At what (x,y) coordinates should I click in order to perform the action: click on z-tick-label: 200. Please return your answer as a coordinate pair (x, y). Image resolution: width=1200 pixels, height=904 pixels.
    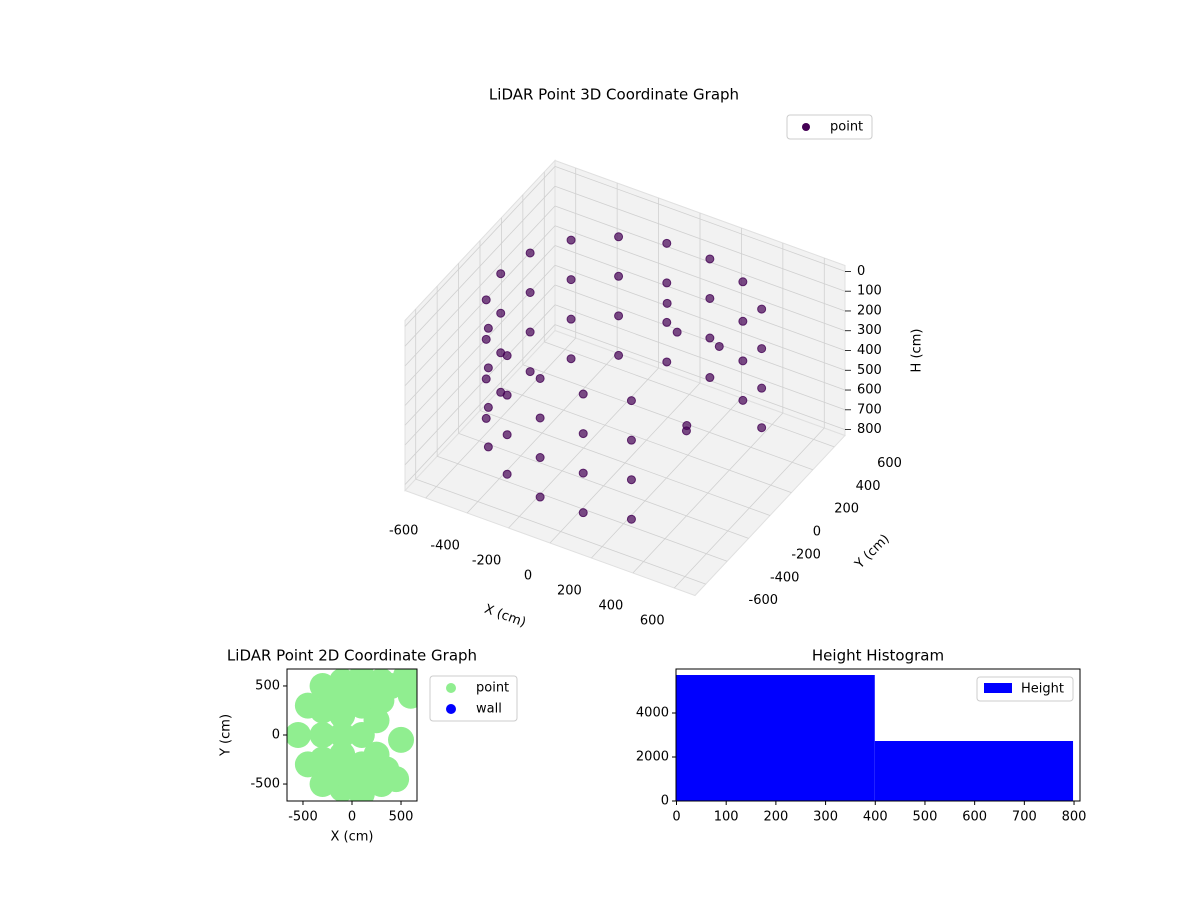
    Looking at the image, I should click on (869, 310).